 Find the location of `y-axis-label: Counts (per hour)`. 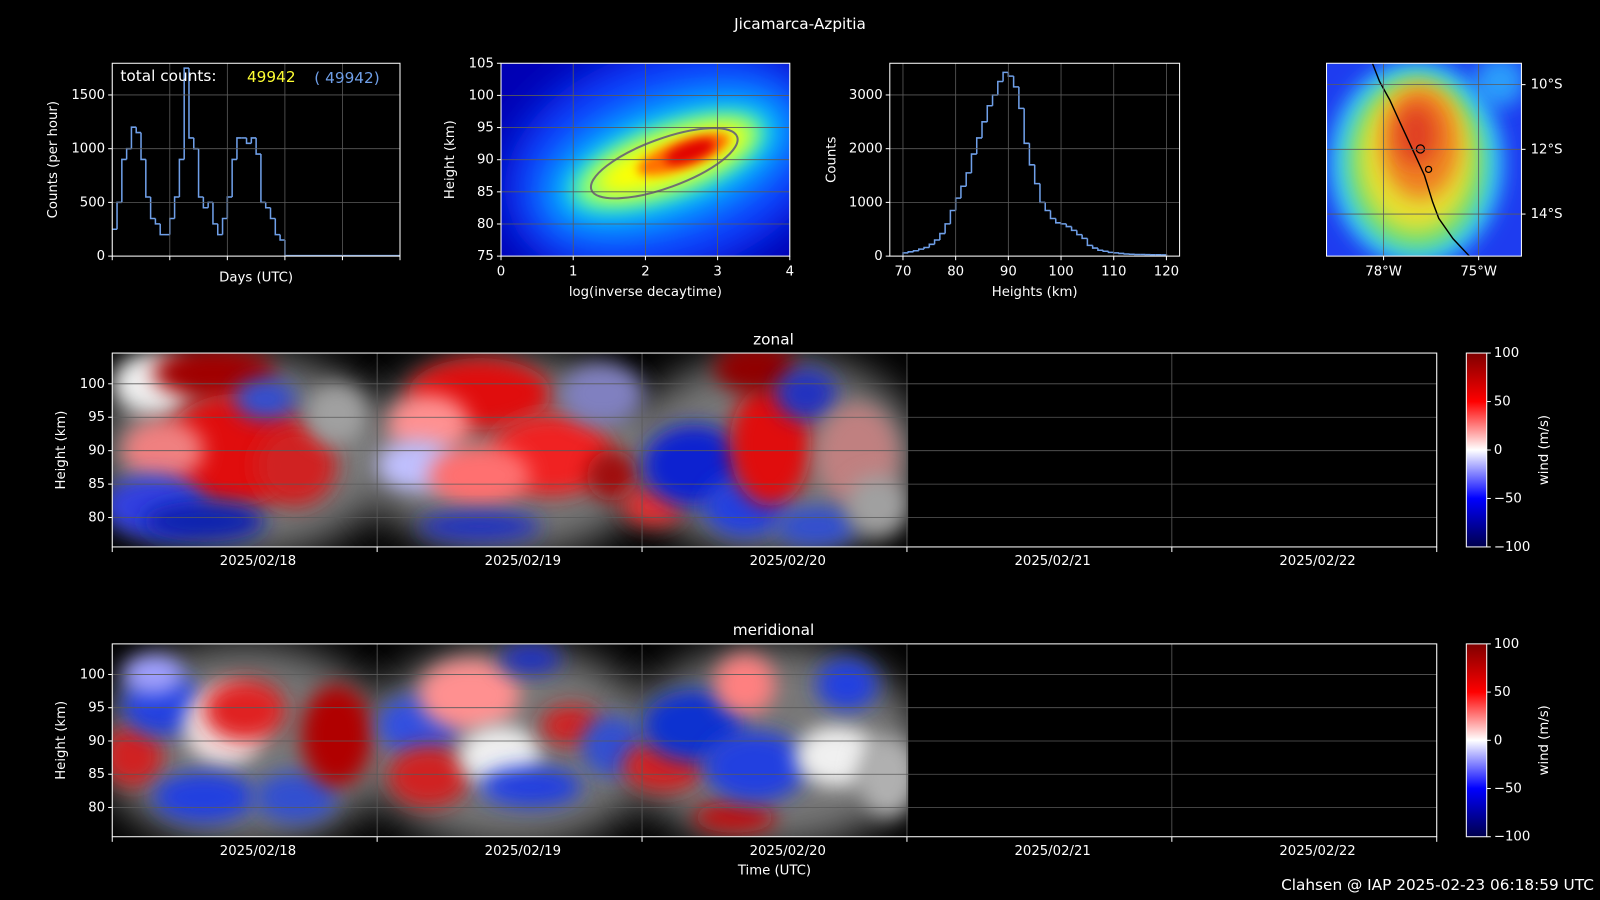

y-axis-label: Counts (per hour) is located at coordinates (53, 159).